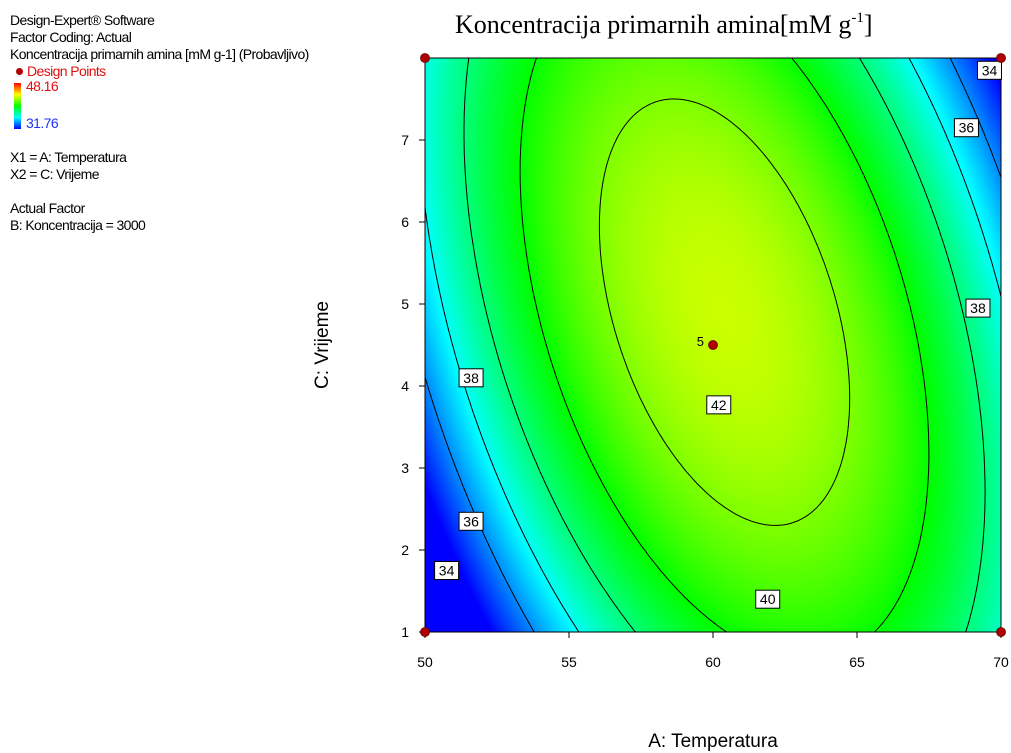 Image resolution: width=1011 pixels, height=753 pixels. I want to click on x1-factor: X1 = A: Temperatura, so click(68, 157).